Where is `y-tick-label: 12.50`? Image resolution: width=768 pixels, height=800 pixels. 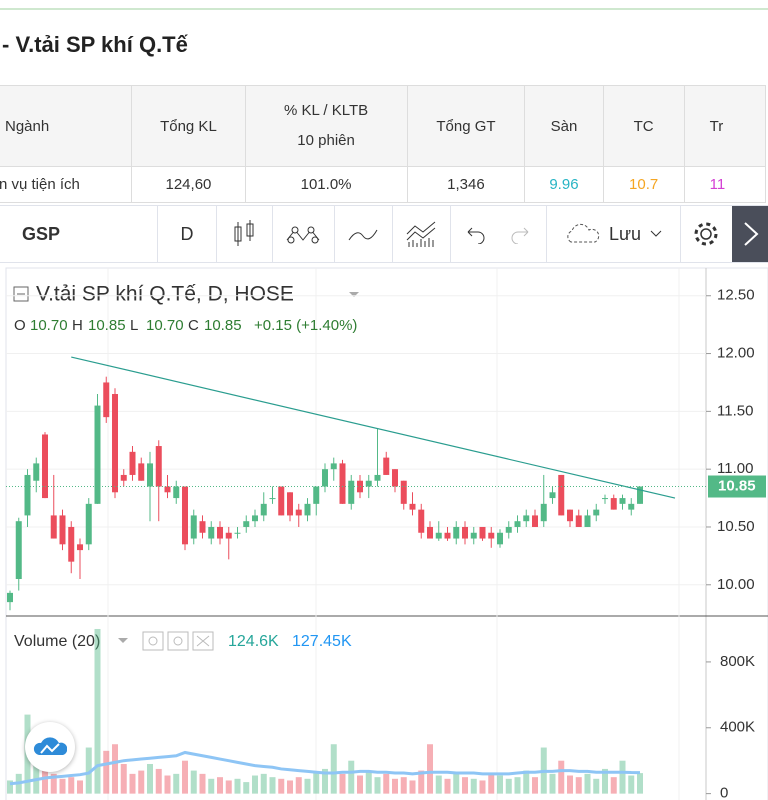
y-tick-label: 12.50 is located at coordinates (736, 295).